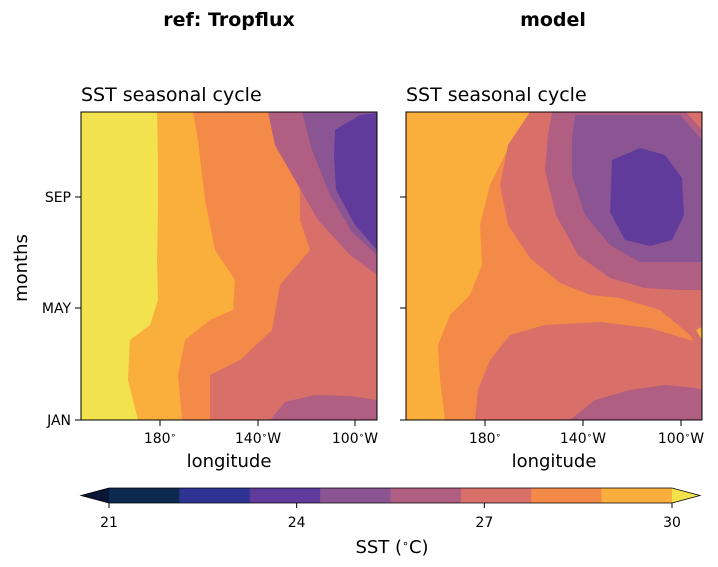 Image resolution: width=718 pixels, height=567 pixels. Describe the element at coordinates (553, 20) in the screenshot. I see `right-panel-suptitle: model` at that location.